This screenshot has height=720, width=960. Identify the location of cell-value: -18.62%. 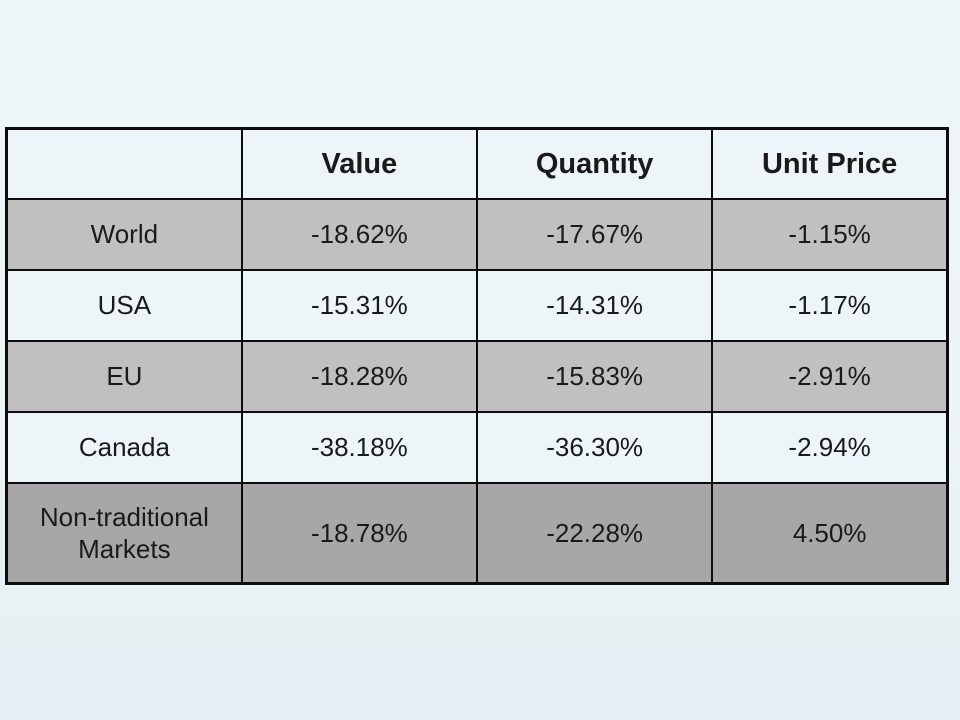
(359, 234).